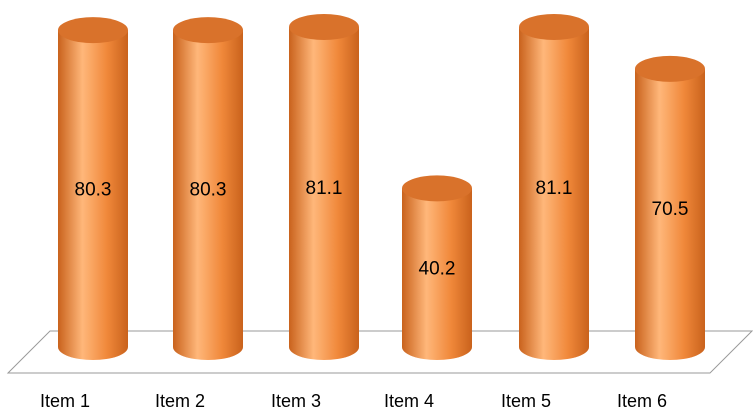 This screenshot has height=420, width=753. What do you see at coordinates (409, 401) in the screenshot?
I see `category-label: Item 4` at bounding box center [409, 401].